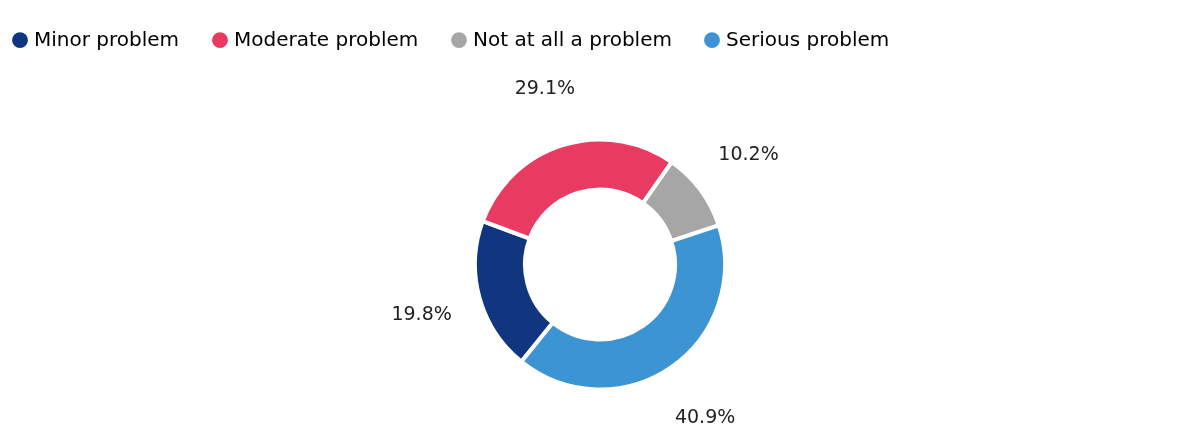 The image size is (1200, 447). I want to click on data-label: 40.9%, so click(705, 415).